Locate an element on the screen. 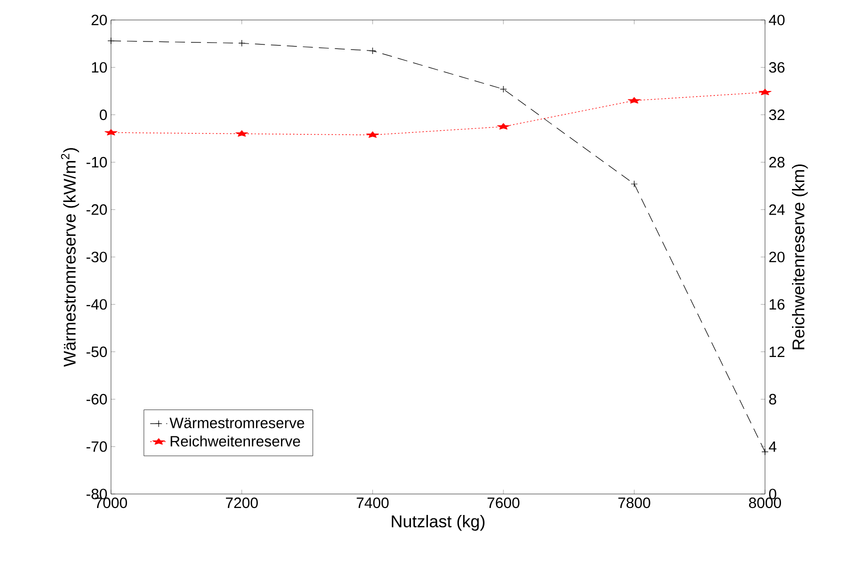 The image size is (855, 574). y-tick-label: -80 is located at coordinates (96, 494).